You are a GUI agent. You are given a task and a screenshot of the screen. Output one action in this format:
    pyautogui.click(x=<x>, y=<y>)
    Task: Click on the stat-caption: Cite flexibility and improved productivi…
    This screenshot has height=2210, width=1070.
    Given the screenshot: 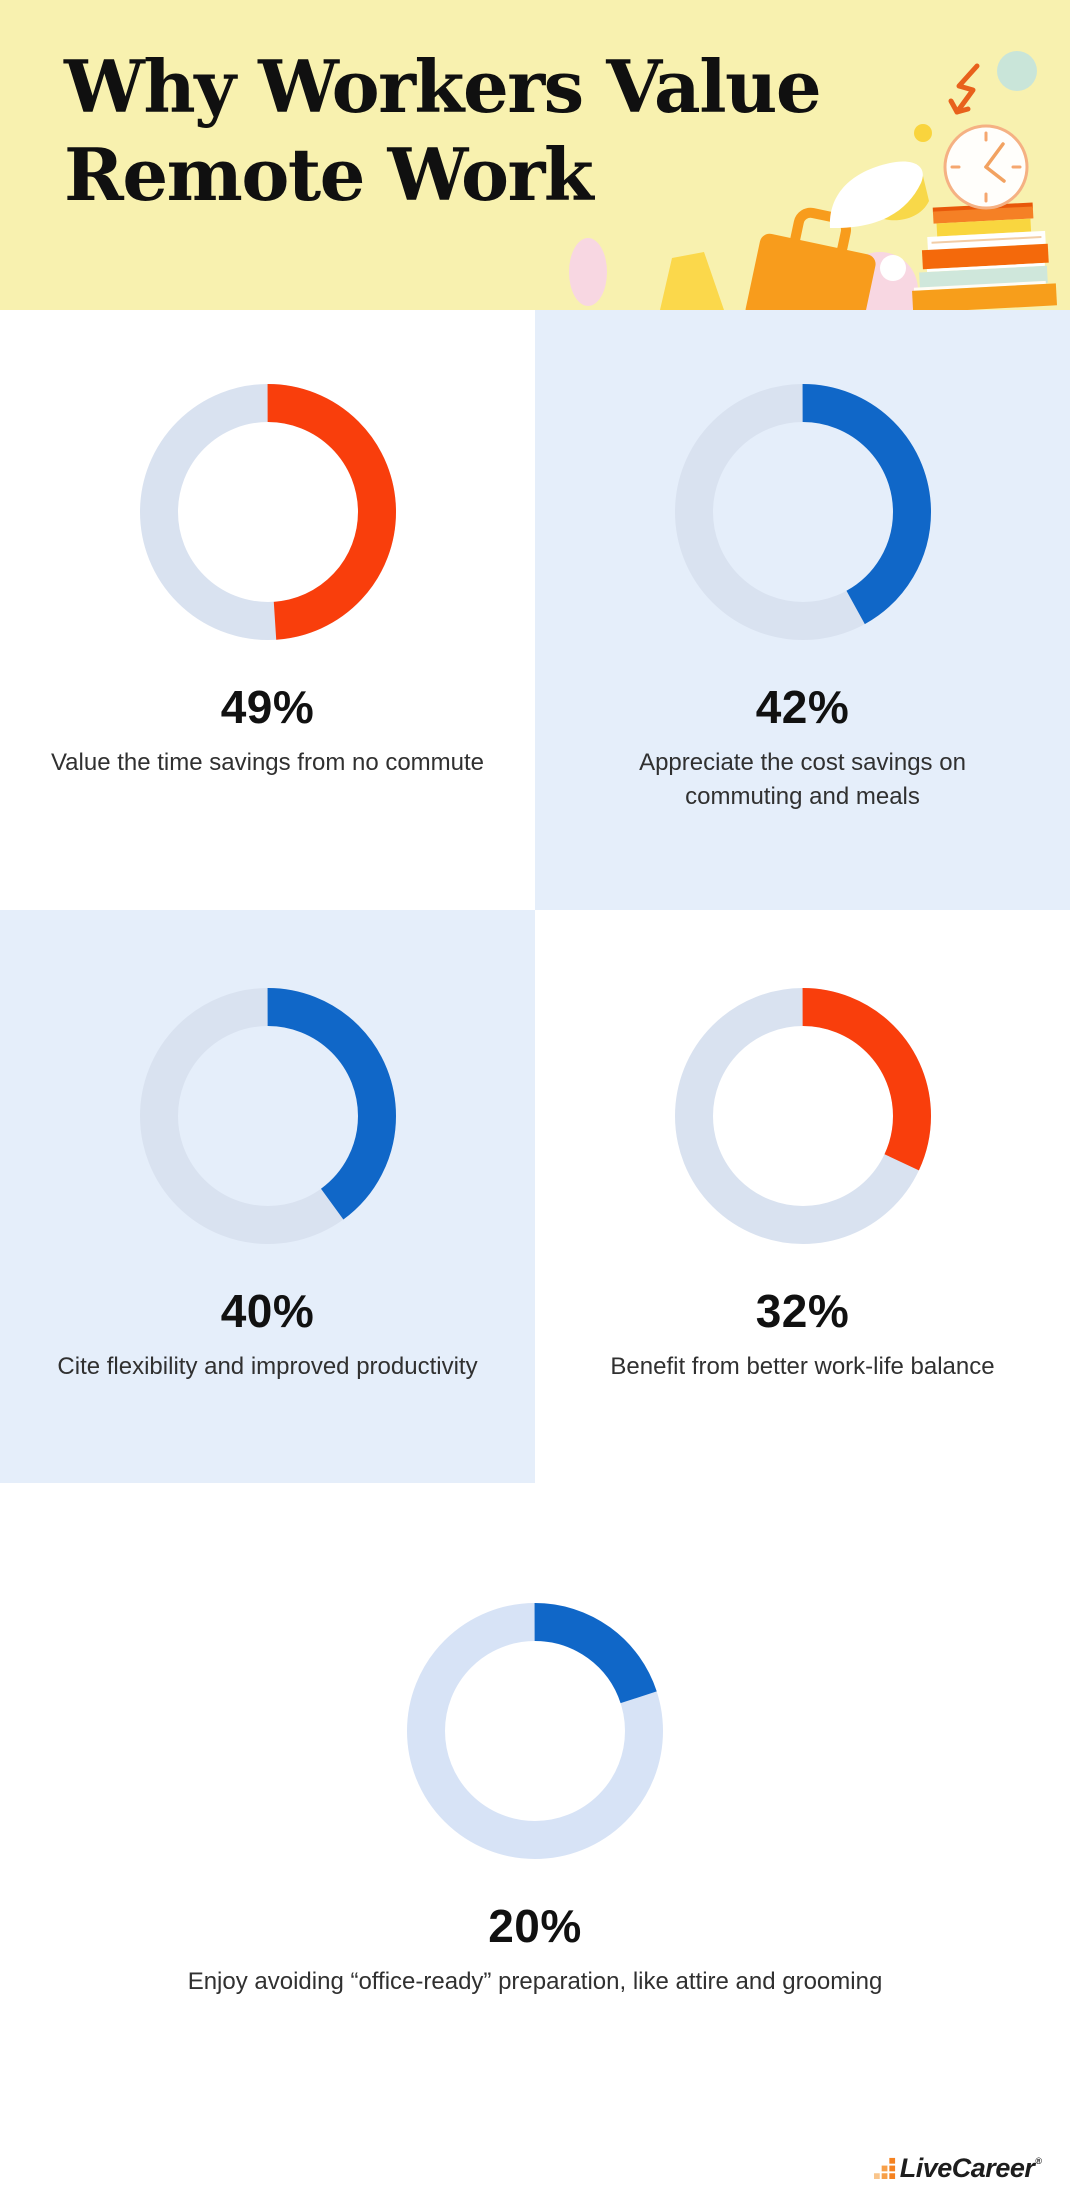 What is the action you would take?
    pyautogui.click(x=267, y=1366)
    